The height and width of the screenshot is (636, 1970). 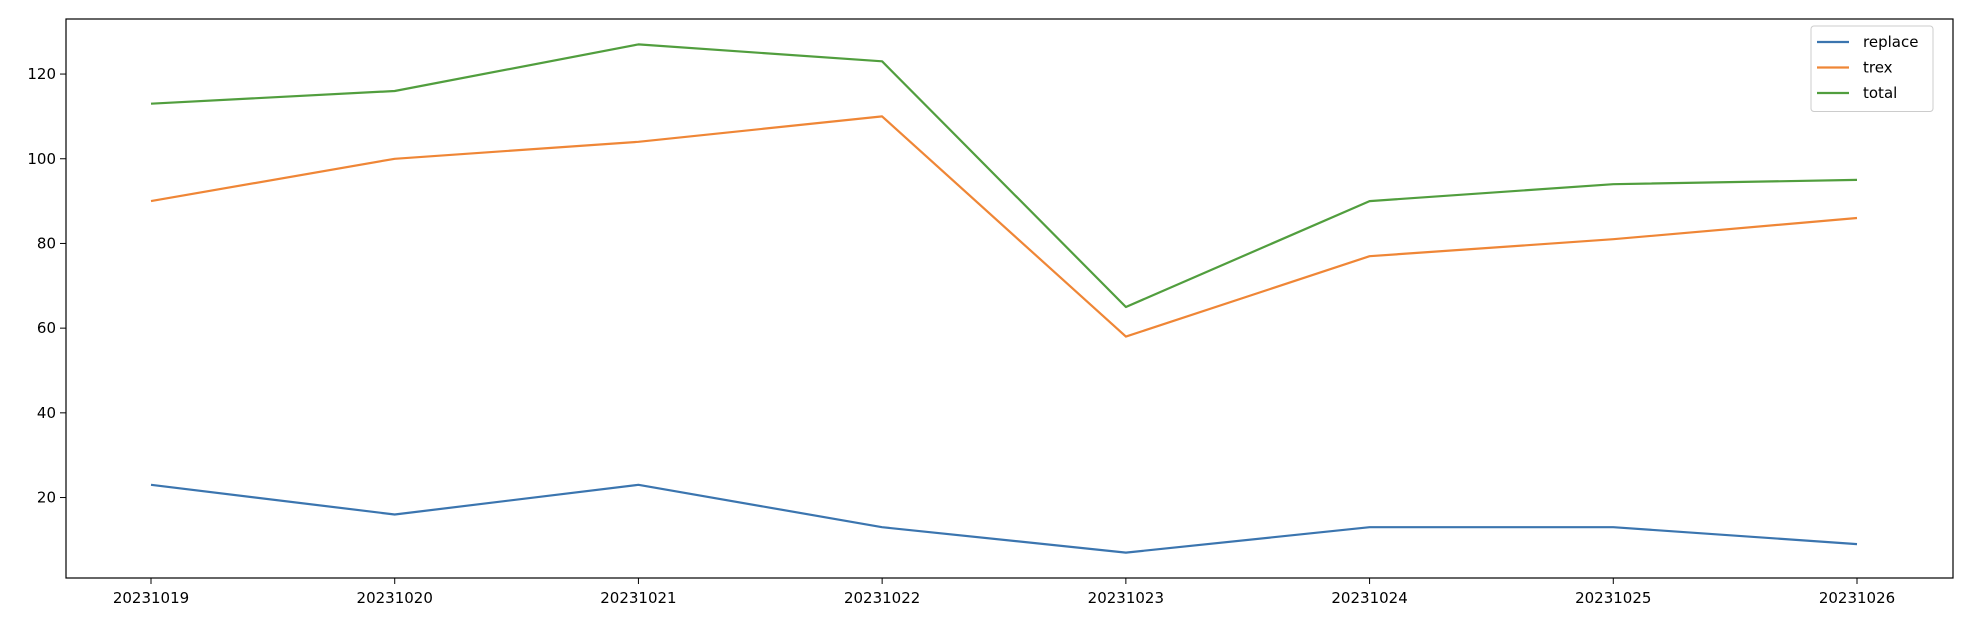 I want to click on x-tick-label: 20231023, so click(x=1126, y=598).